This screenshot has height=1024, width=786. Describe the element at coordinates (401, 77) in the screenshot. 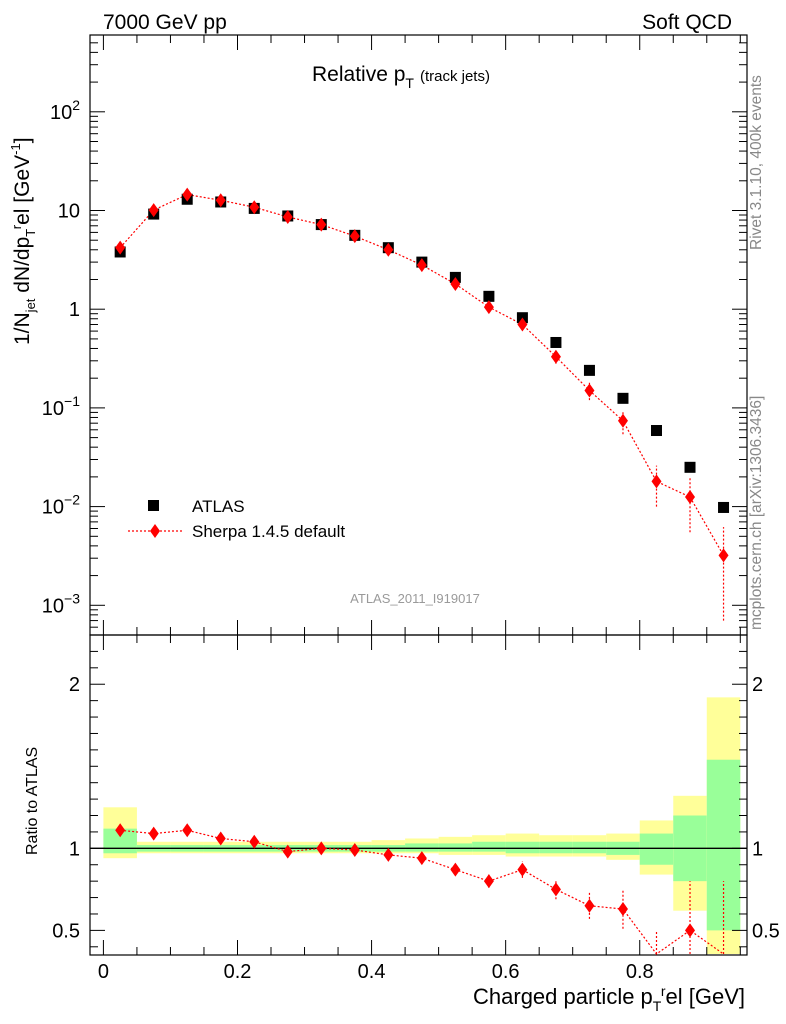

I see `chart-title: Relative pT (track jets)` at that location.